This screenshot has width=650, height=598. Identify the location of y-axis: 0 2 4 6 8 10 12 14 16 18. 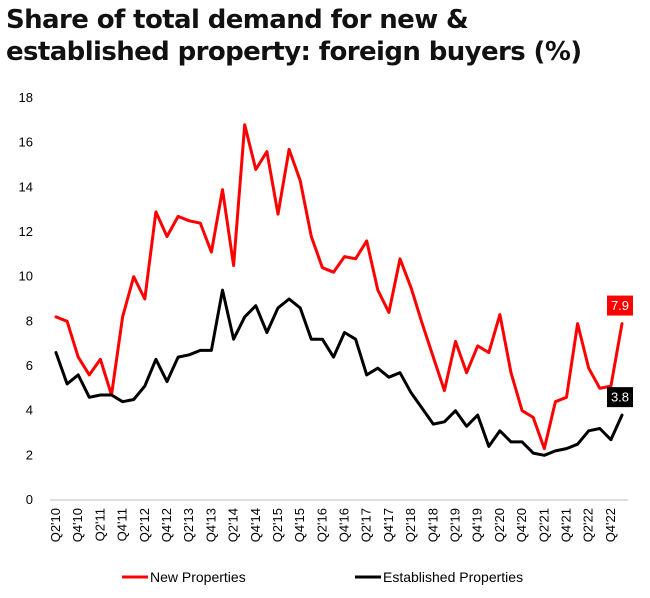
(26, 298).